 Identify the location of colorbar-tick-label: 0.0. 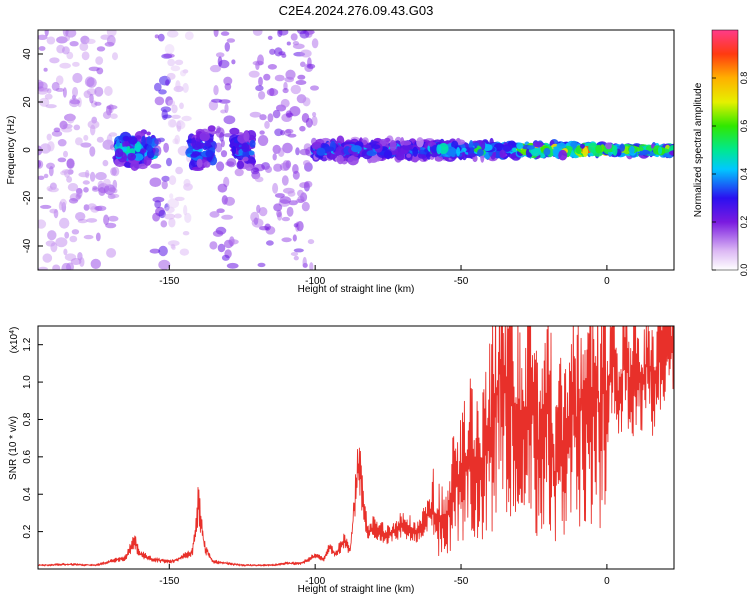
(744, 270).